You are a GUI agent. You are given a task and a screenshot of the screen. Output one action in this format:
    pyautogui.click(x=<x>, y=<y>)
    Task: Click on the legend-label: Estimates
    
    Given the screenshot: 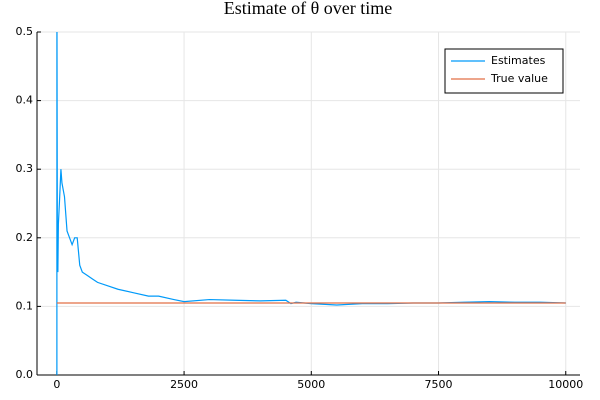 What is the action you would take?
    pyautogui.click(x=518, y=60)
    